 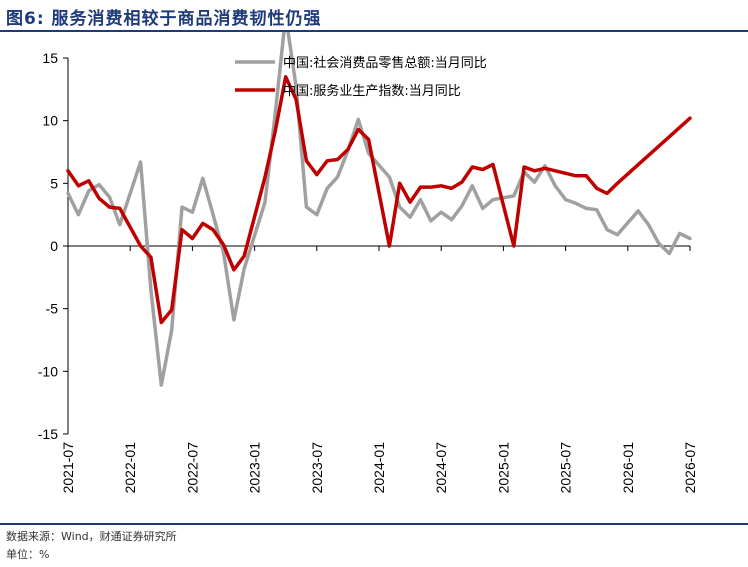 What do you see at coordinates (690, 468) in the screenshot?
I see `x-tick-label: 2026-07` at bounding box center [690, 468].